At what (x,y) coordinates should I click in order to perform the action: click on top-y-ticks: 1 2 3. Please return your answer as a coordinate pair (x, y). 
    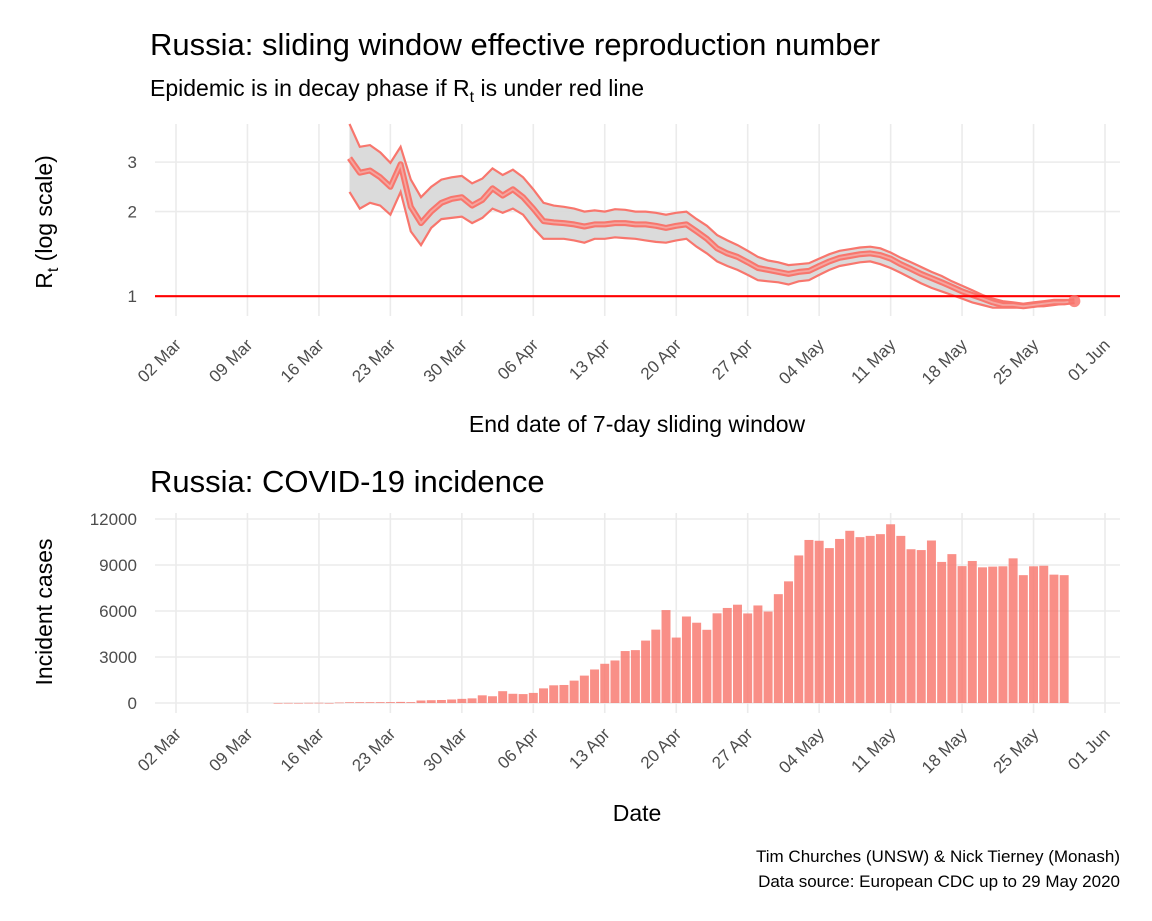
    Looking at the image, I should click on (132, 229).